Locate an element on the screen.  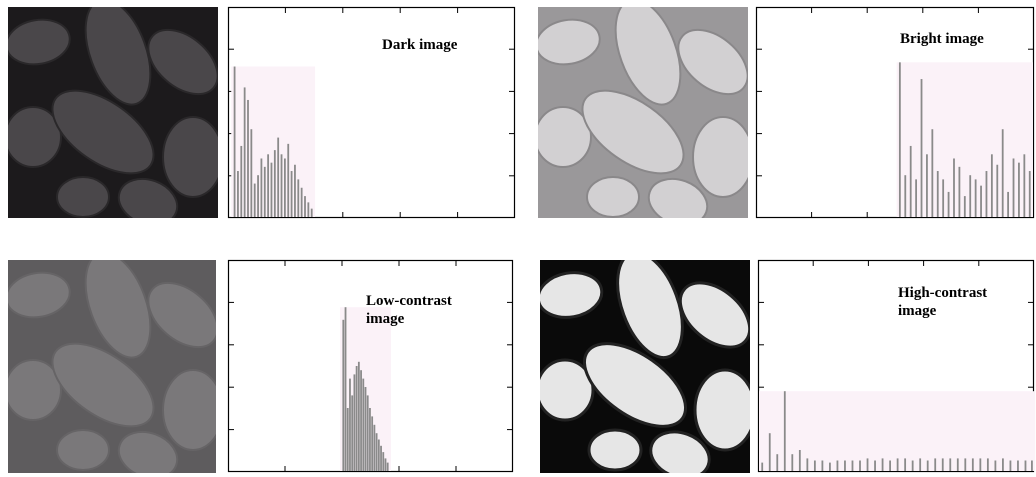
bright-photo is located at coordinates (643, 112).